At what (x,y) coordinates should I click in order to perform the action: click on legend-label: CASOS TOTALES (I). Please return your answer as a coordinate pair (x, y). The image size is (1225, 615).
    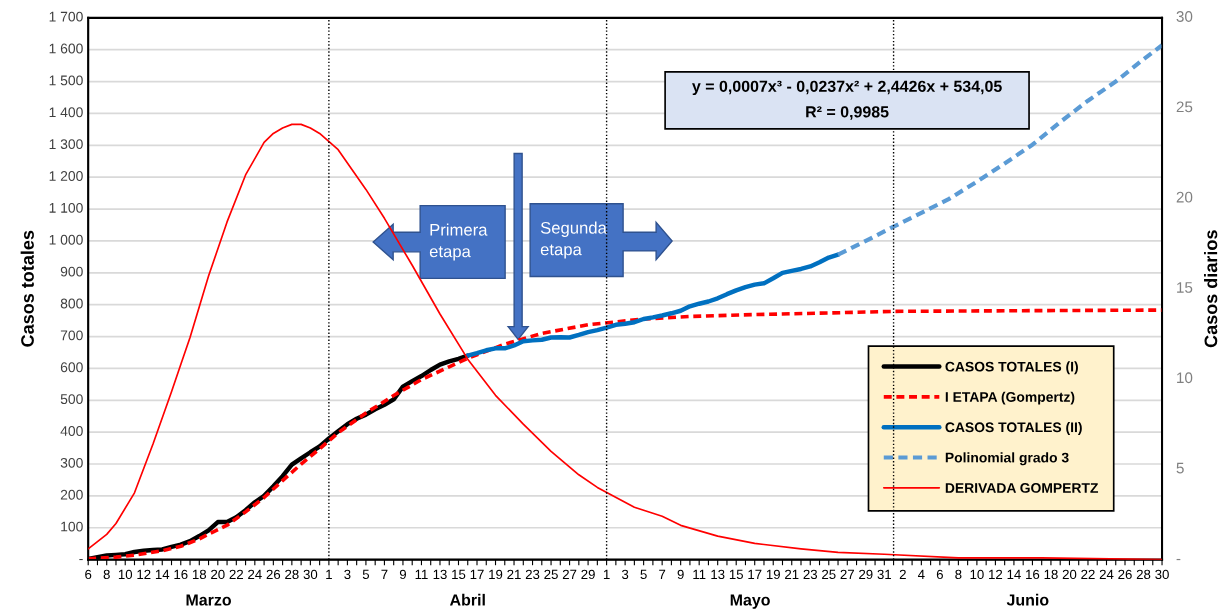
    Looking at the image, I should click on (1011, 368).